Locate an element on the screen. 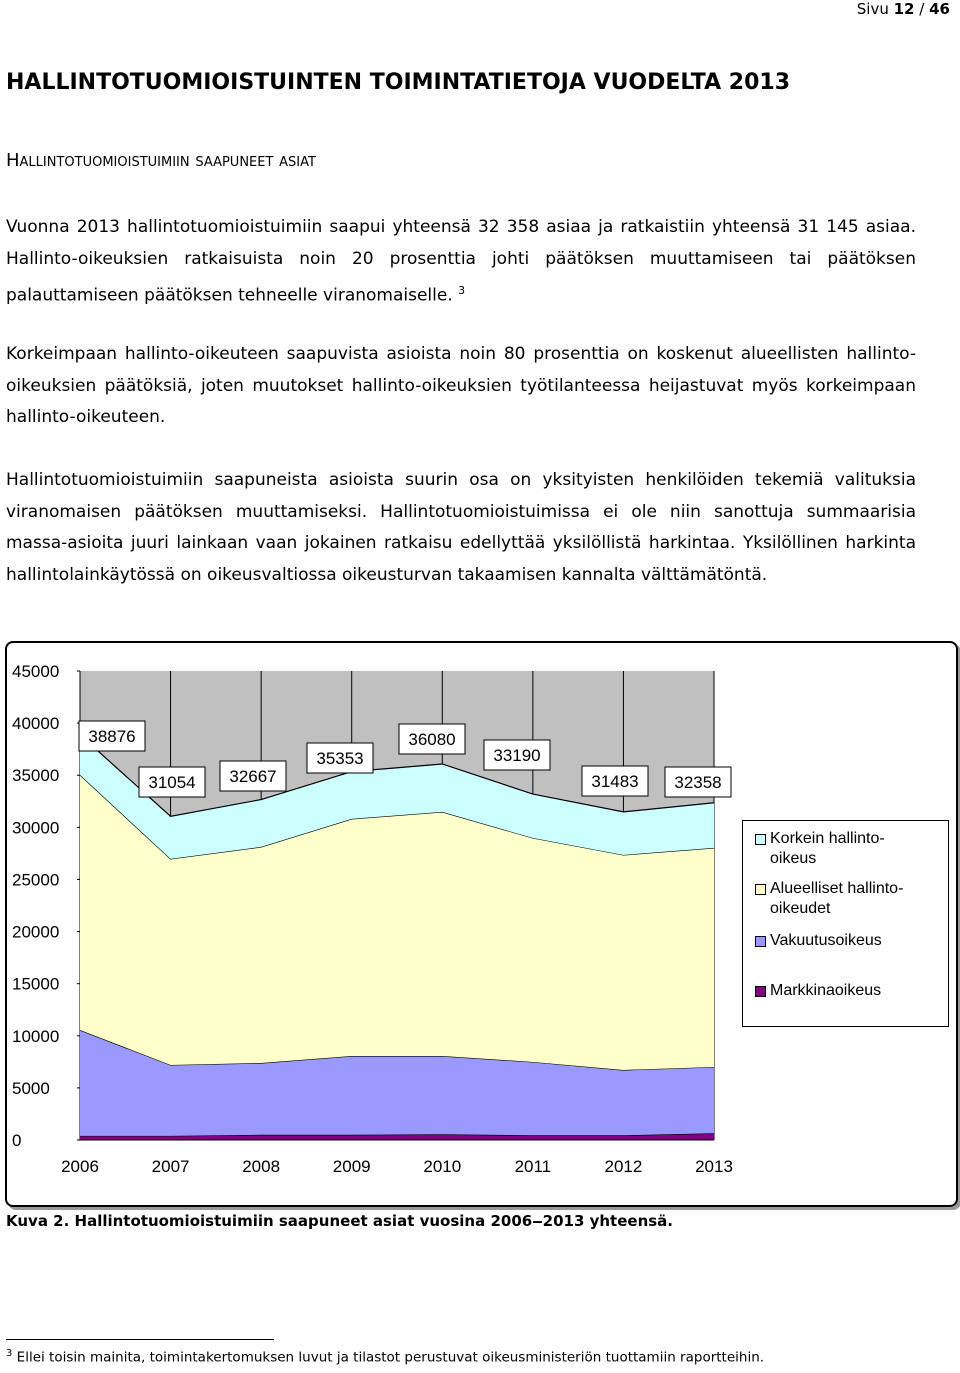  total-label: 32358 is located at coordinates (697, 782).